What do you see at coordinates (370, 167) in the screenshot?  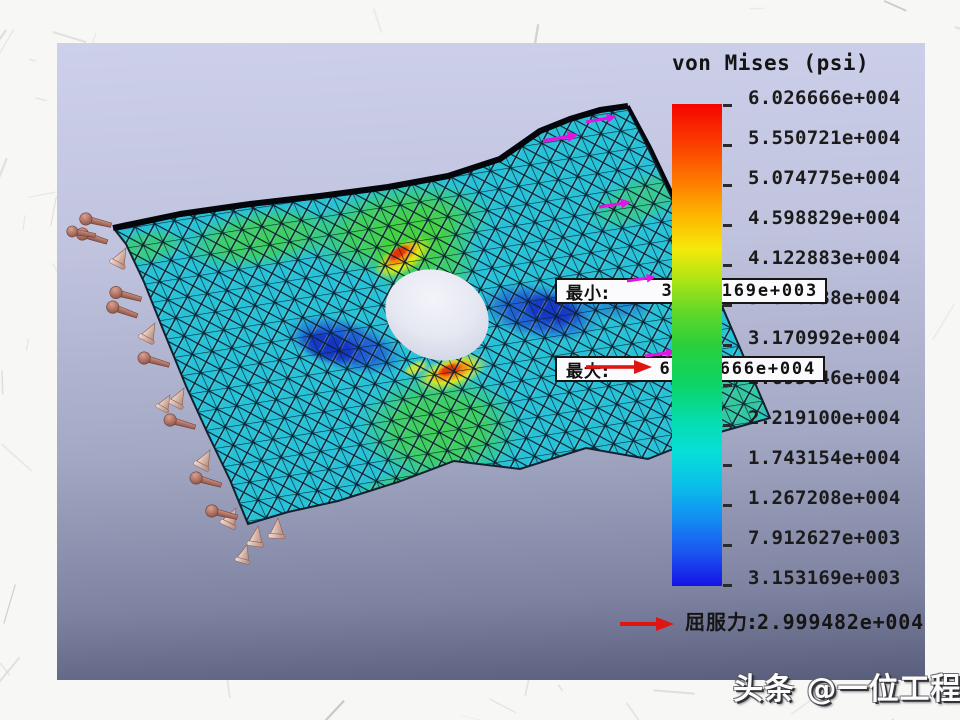 I see `plate-top-edge` at bounding box center [370, 167].